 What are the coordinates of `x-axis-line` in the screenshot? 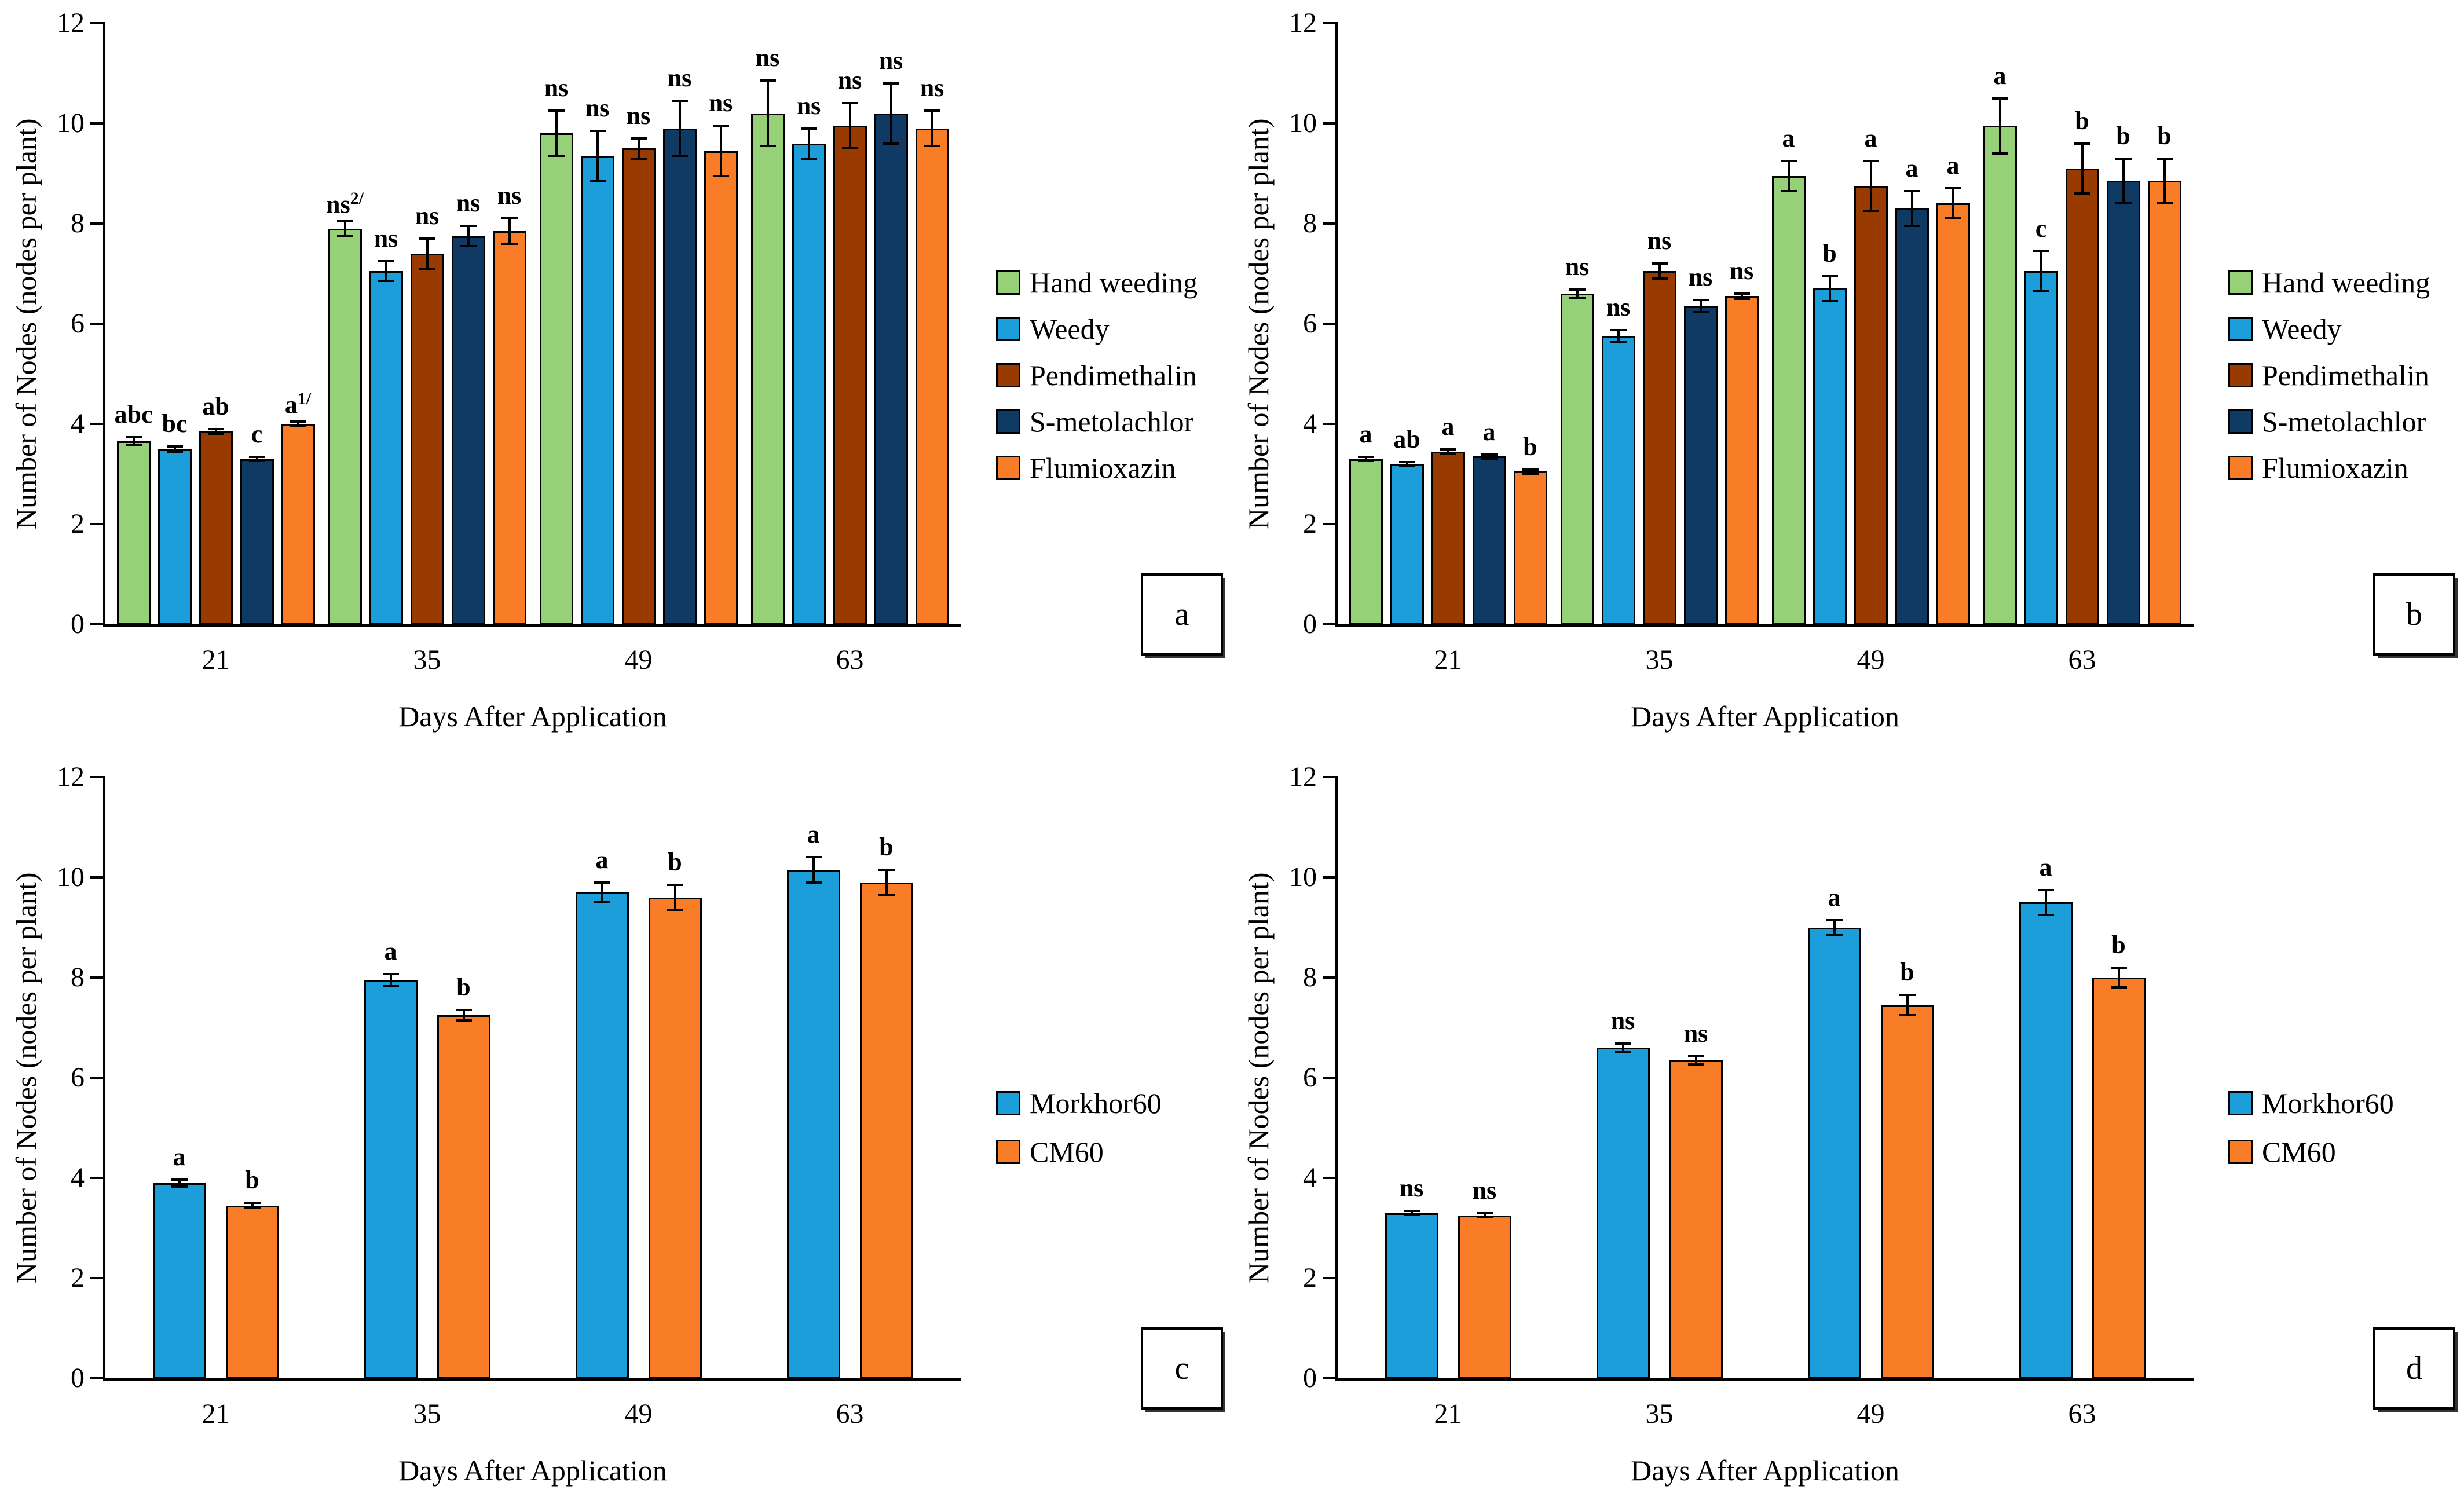 It's located at (532, 626).